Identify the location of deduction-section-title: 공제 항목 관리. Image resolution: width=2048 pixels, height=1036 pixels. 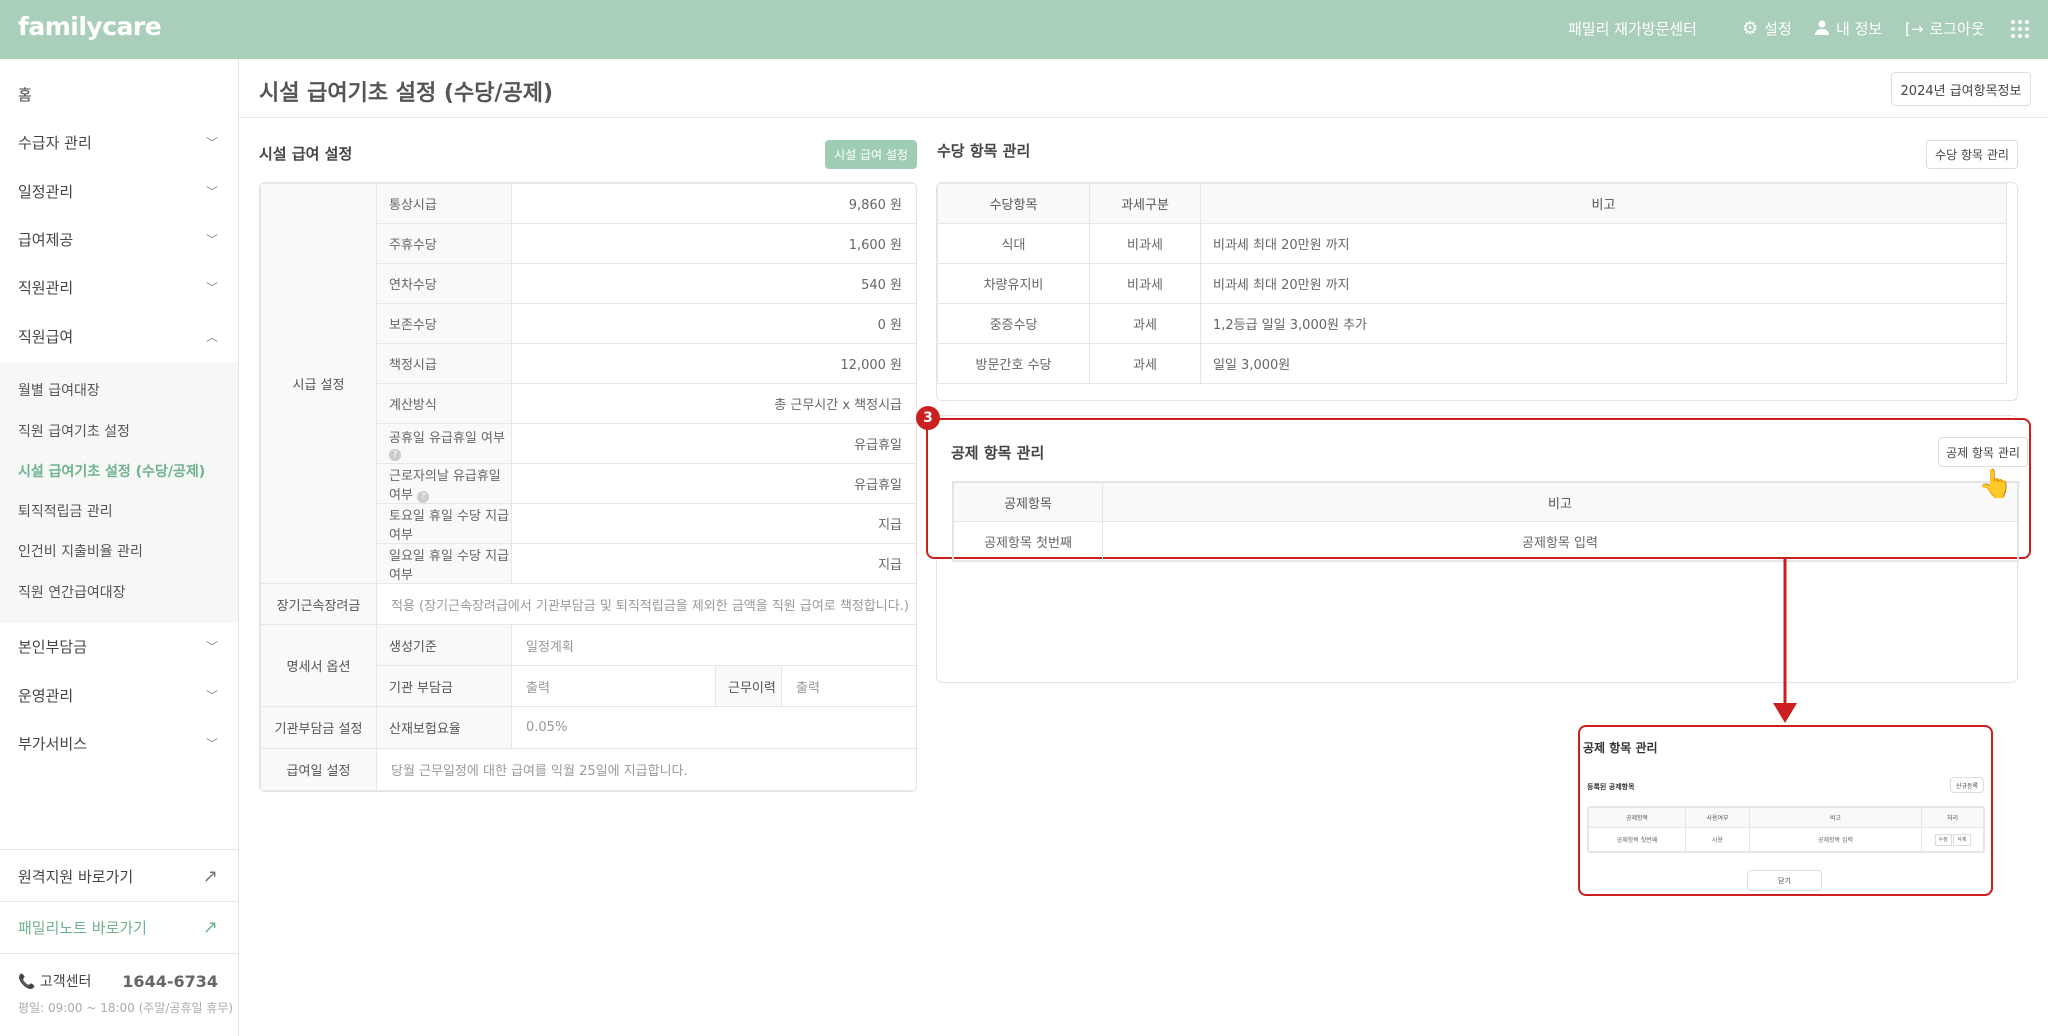
(998, 453).